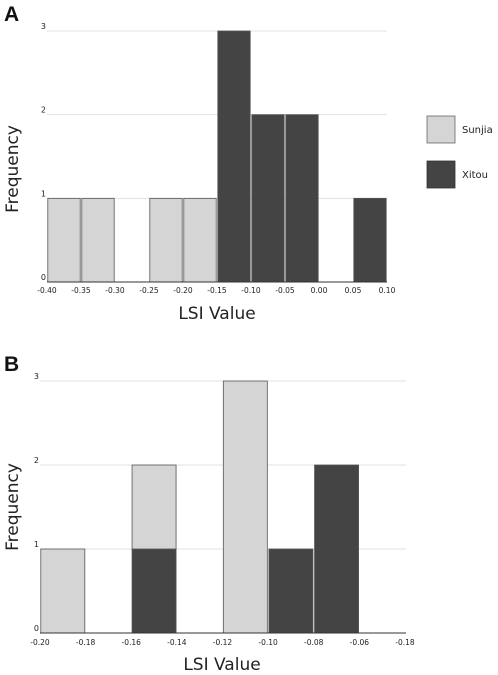 The width and height of the screenshot is (498, 675). I want to click on panel-b-x-tick-label: -0.06, so click(360, 642).